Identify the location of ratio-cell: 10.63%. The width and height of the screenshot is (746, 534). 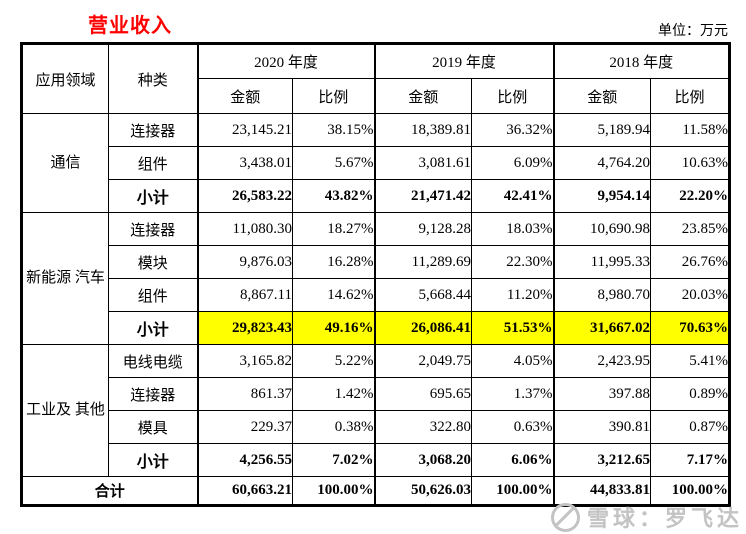
(690, 163).